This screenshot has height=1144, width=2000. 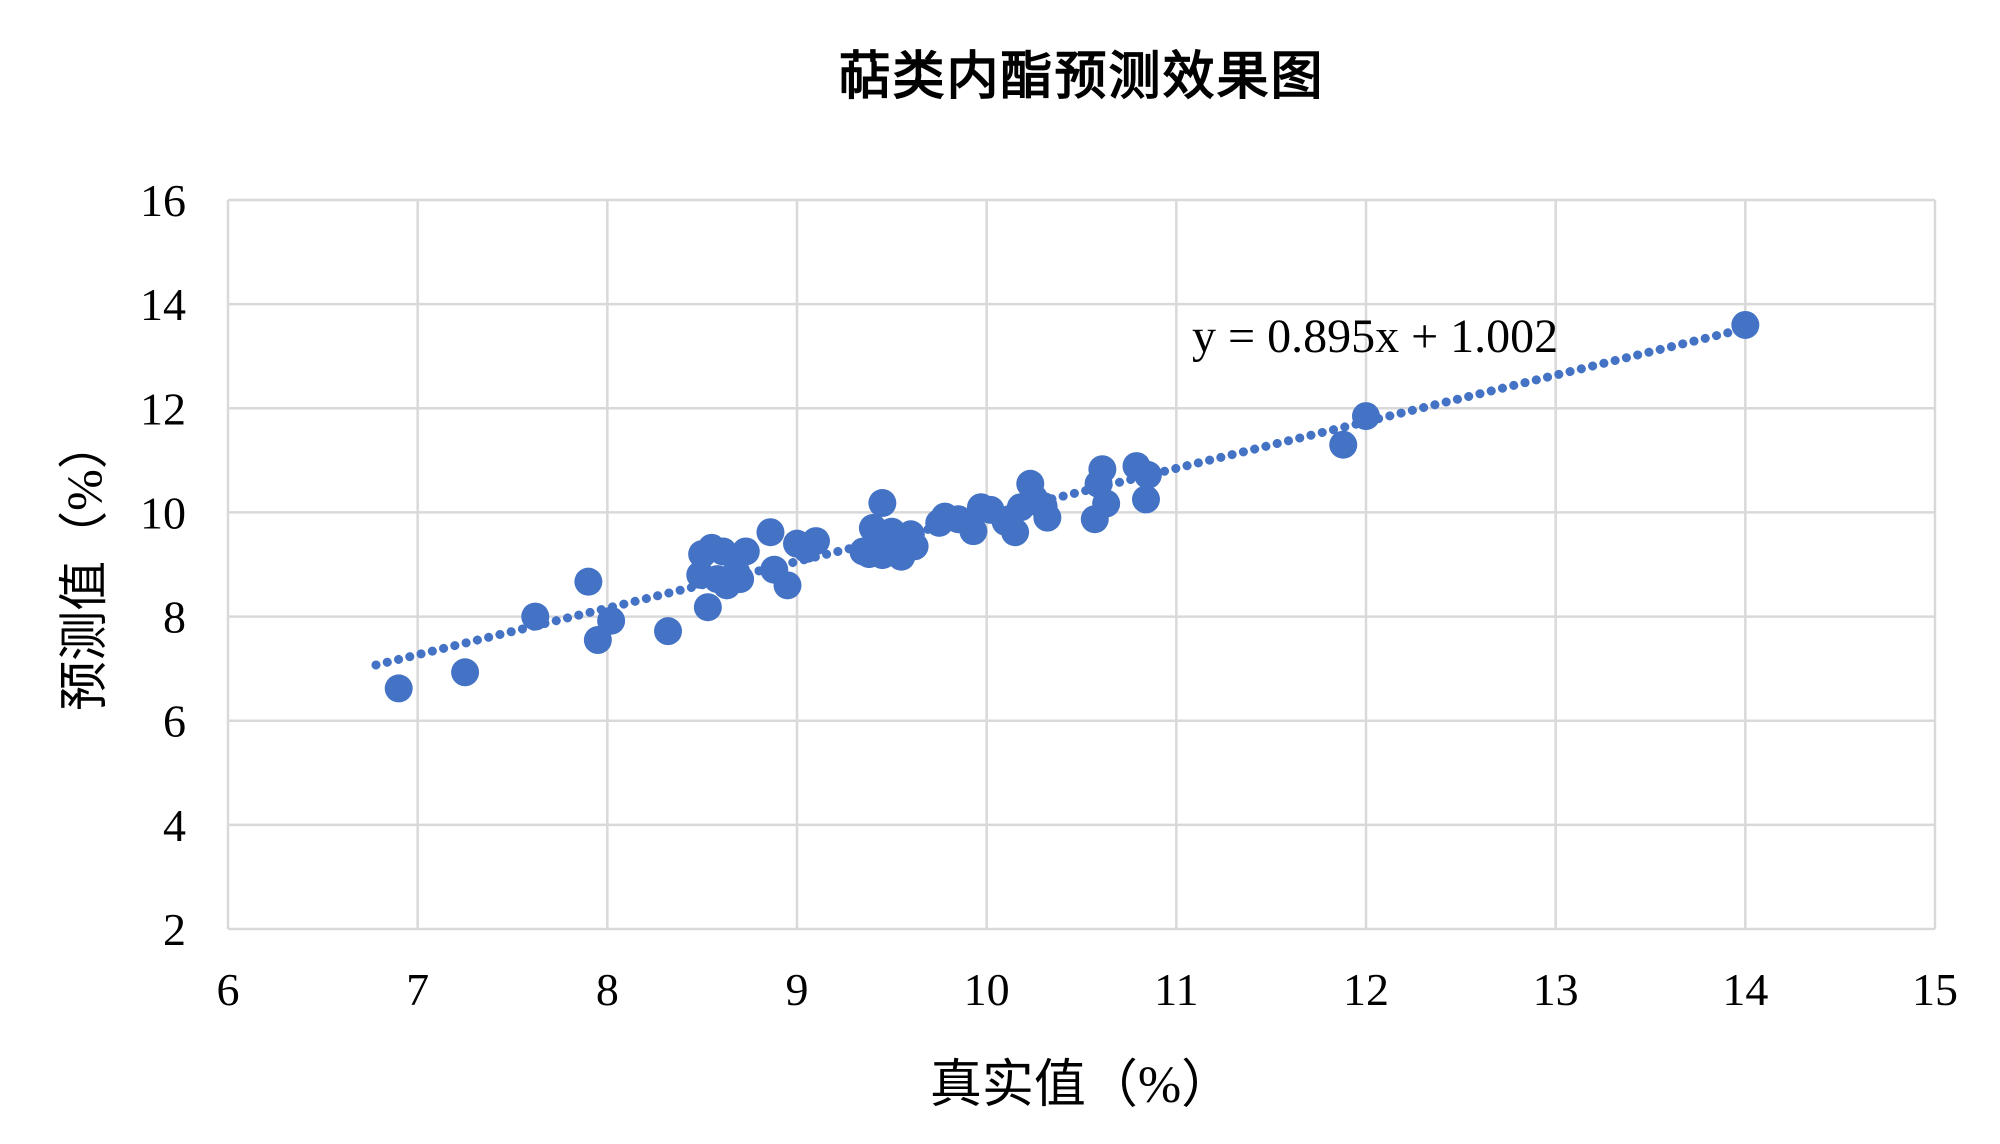 I want to click on x-axis-label: 真实值（%）, so click(x=1081, y=1085).